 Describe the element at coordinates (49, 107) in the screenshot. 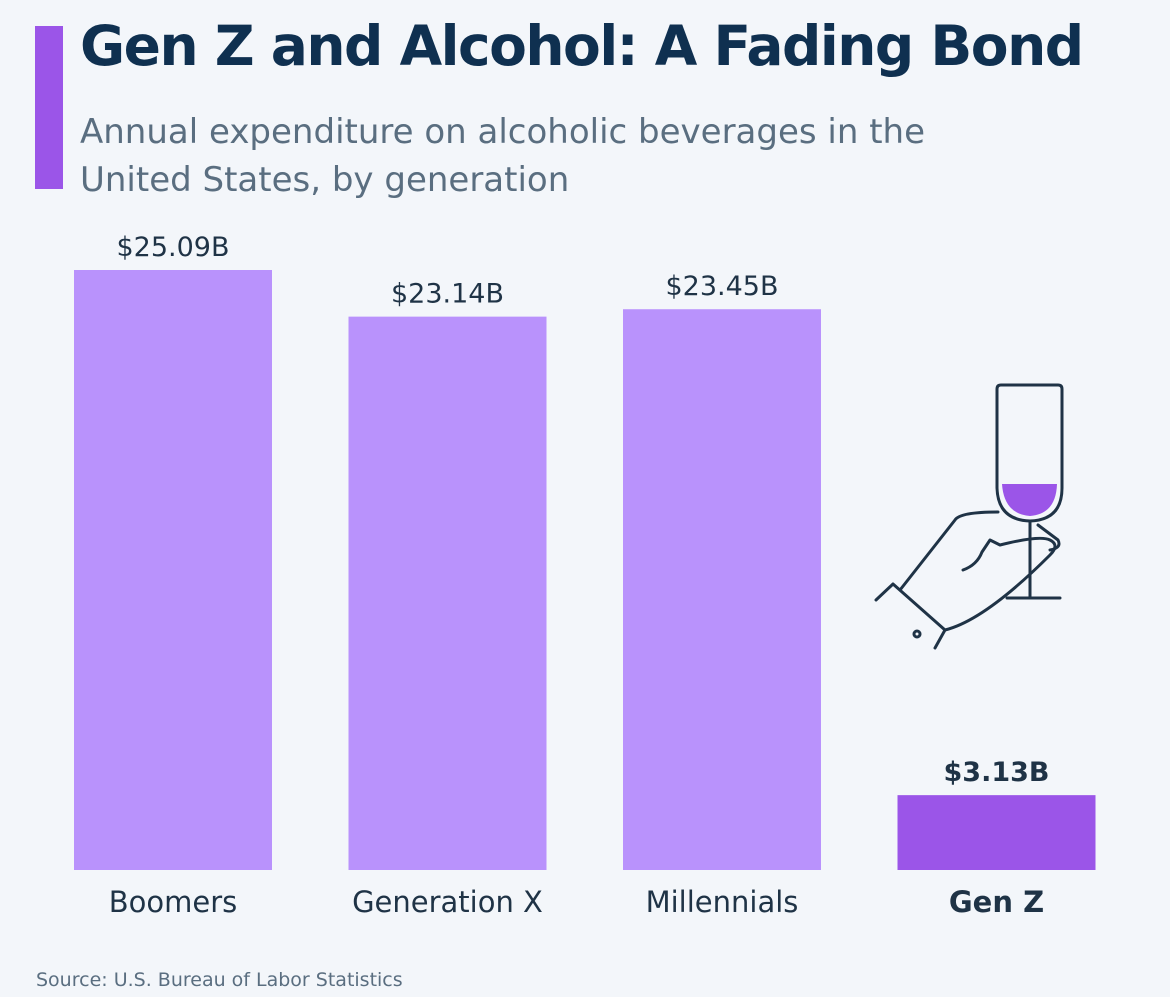

I see `title-accent-bar` at that location.